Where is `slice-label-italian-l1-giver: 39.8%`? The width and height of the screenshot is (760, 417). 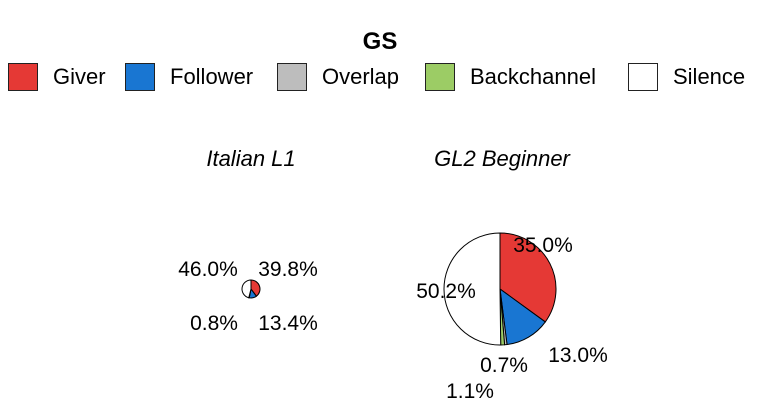 slice-label-italian-l1-giver: 39.8% is located at coordinates (288, 269).